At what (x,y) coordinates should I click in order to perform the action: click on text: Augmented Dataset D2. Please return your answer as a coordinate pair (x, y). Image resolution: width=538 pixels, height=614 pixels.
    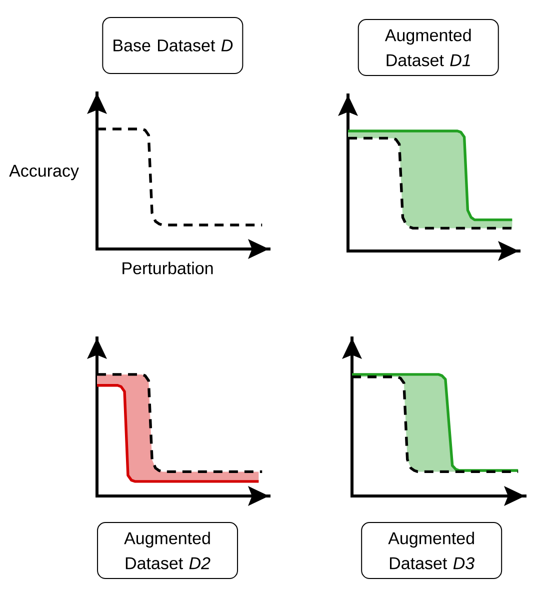
    Looking at the image, I should click on (167, 551).